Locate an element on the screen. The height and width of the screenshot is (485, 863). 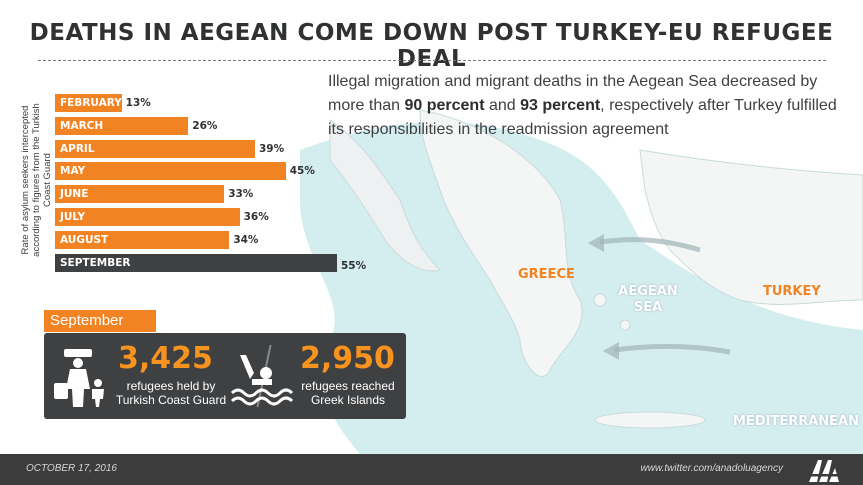
label-aegean: AEGEAN is located at coordinates (648, 291).